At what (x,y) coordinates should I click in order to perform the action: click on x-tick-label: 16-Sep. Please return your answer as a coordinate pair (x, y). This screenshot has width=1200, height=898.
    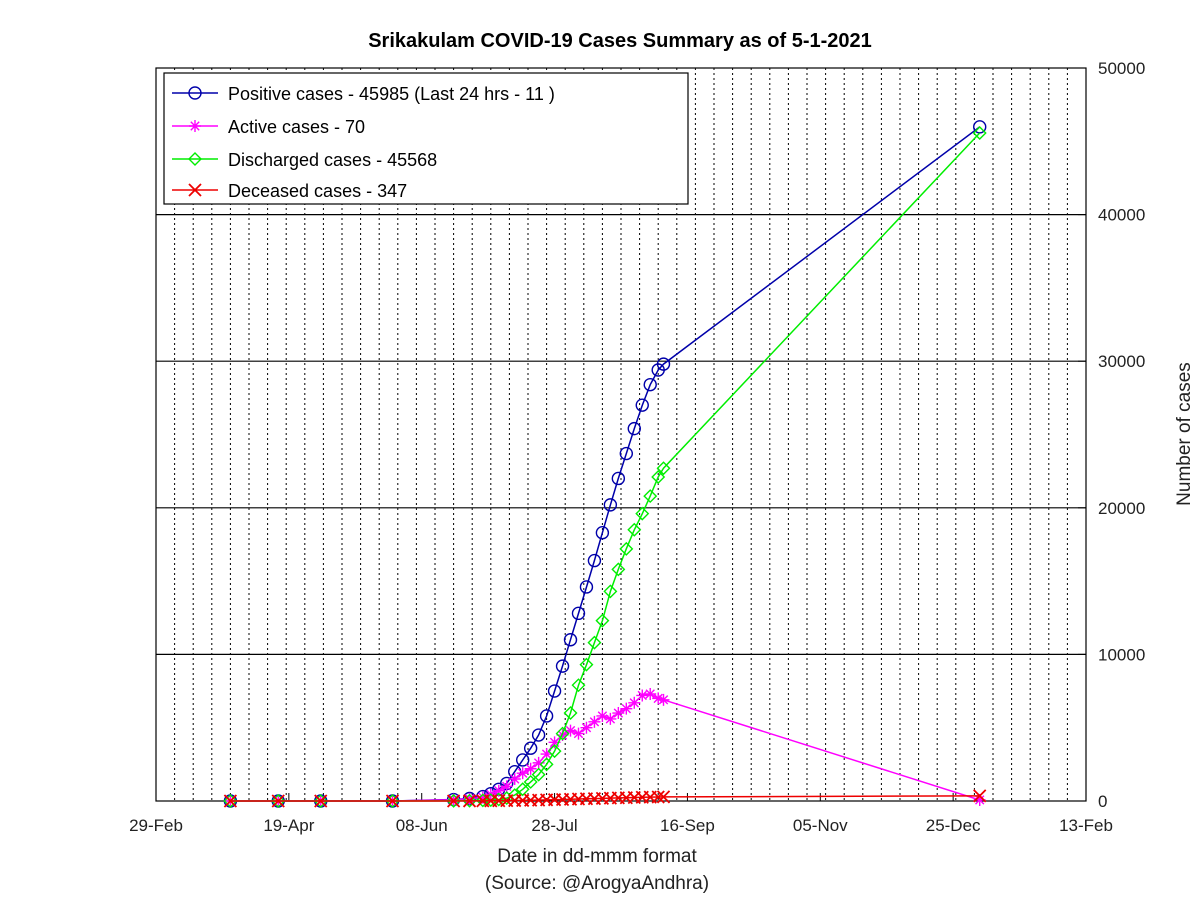
    Looking at the image, I should click on (687, 825).